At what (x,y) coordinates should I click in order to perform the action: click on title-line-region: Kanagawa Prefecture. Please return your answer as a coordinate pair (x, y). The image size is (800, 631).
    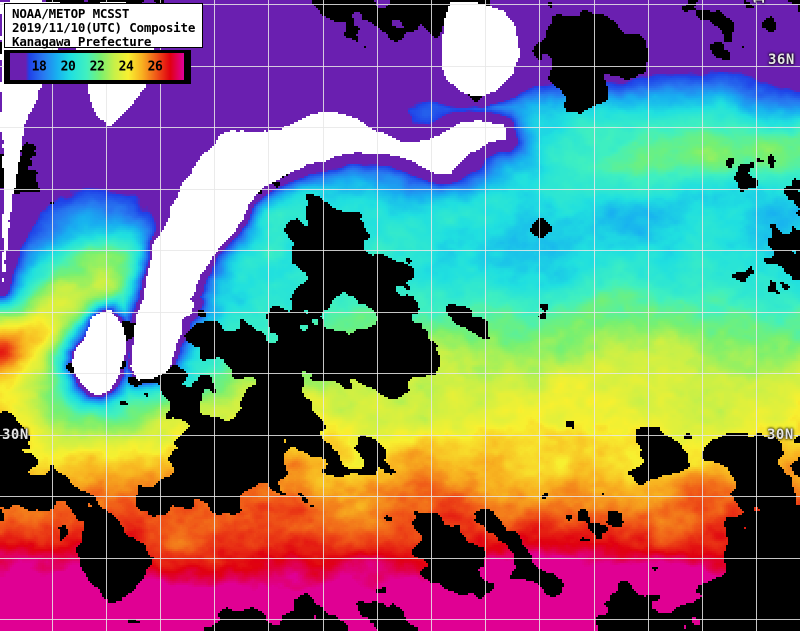
    Looking at the image, I should click on (82, 41).